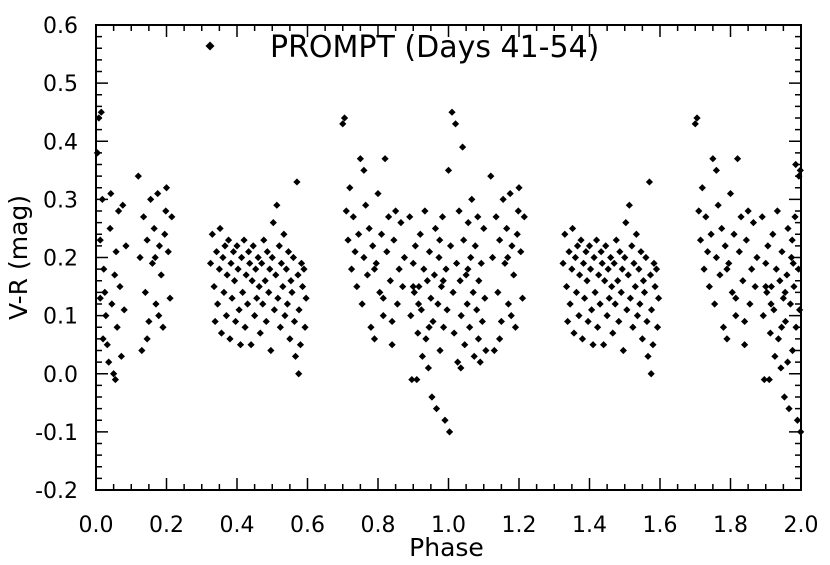 This screenshot has height=565, width=830. Describe the element at coordinates (56, 491) in the screenshot. I see `y-tick-label: -0.2` at that location.